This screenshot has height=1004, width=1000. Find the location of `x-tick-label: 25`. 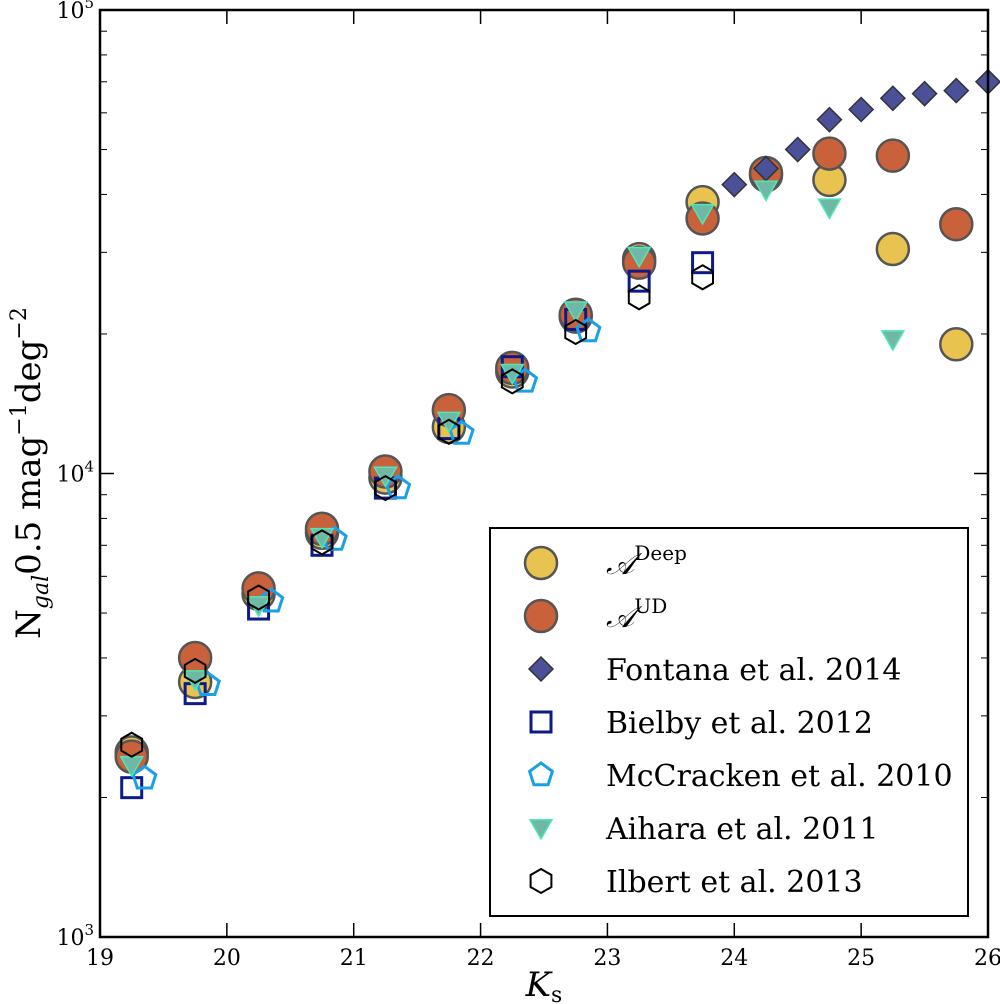

x-tick-label: 25 is located at coordinates (861, 958).